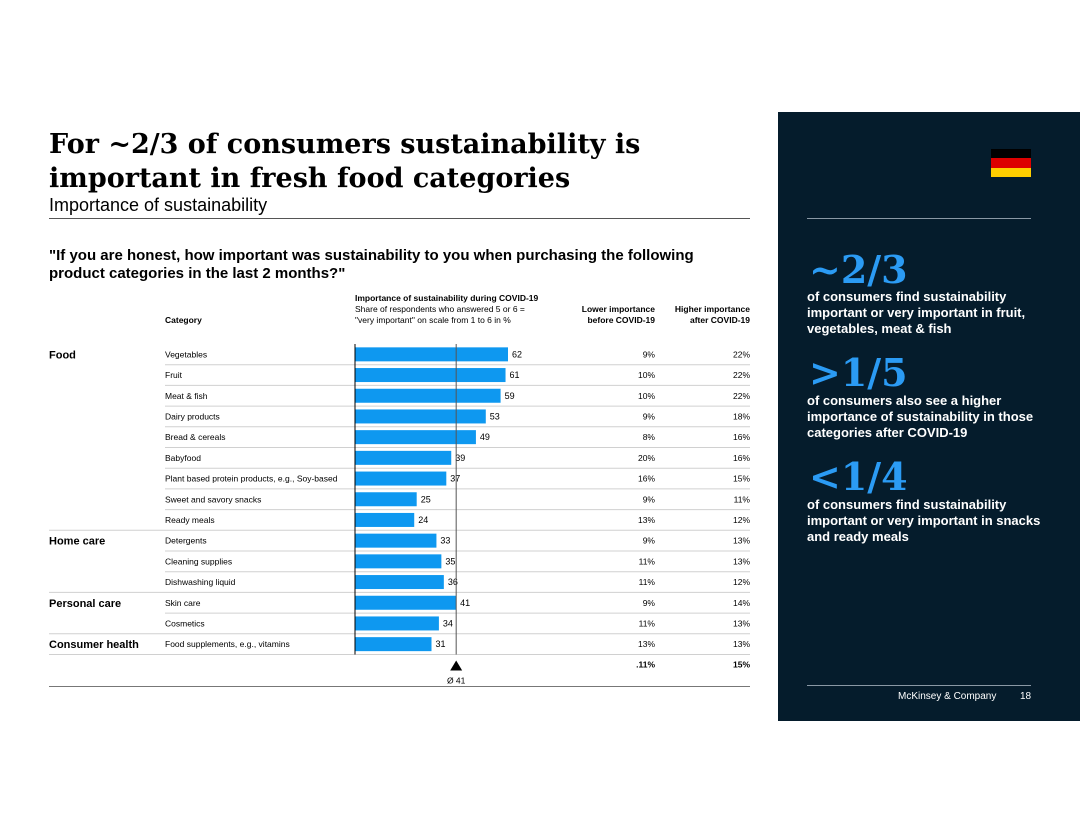 The width and height of the screenshot is (1080, 835). Describe the element at coordinates (85, 604) in the screenshot. I see `group-label: Personal care` at that location.